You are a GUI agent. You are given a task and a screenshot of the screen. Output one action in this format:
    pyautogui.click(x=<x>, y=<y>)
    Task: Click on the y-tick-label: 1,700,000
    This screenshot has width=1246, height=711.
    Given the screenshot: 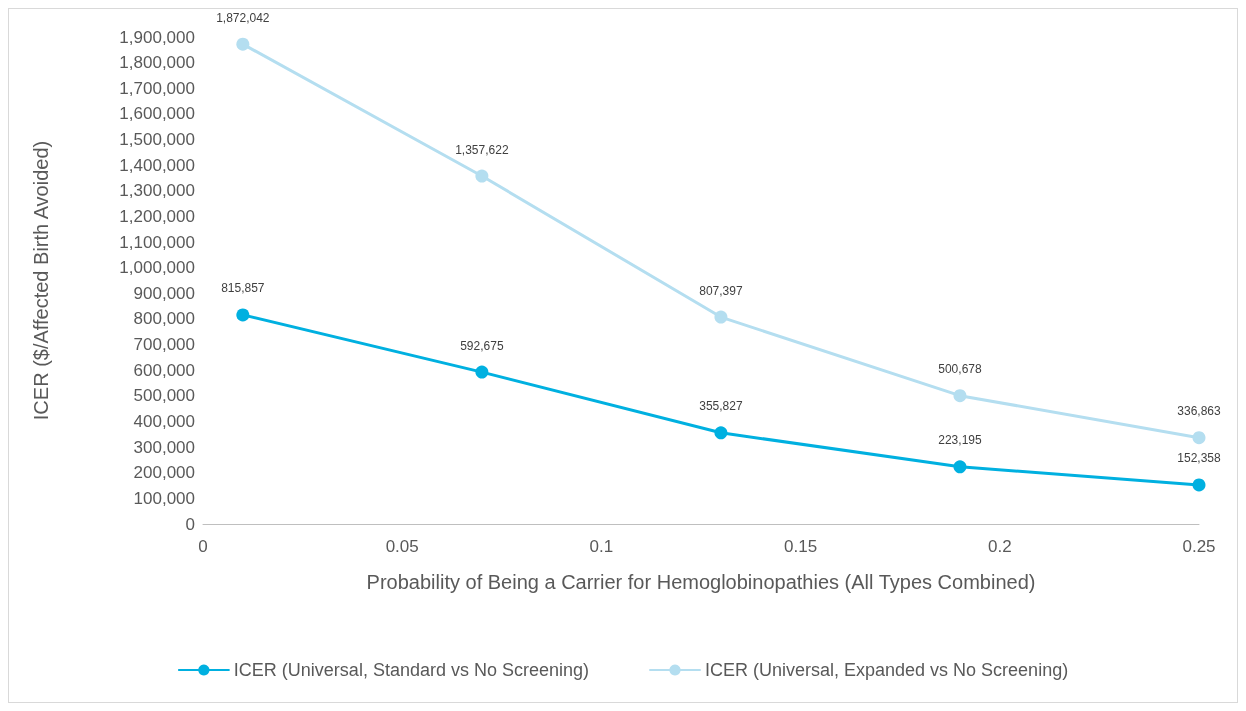 What is the action you would take?
    pyautogui.click(x=157, y=88)
    